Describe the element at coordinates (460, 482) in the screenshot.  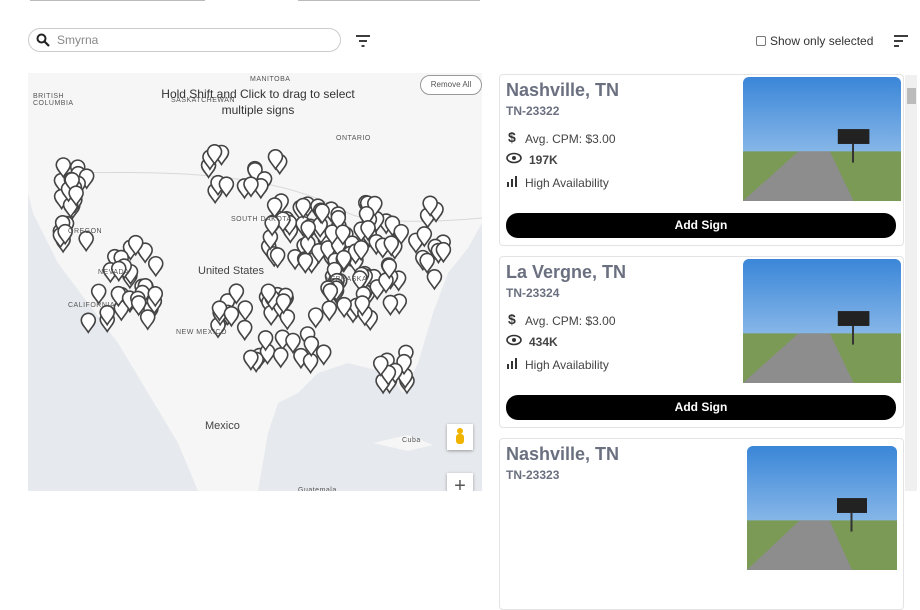
I see `zoom-in-button: +` at that location.